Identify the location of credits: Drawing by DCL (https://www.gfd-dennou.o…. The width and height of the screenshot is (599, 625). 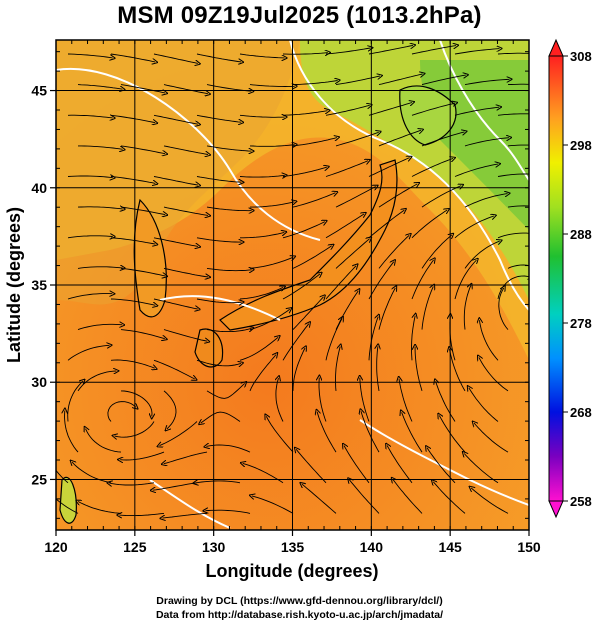
(299, 608).